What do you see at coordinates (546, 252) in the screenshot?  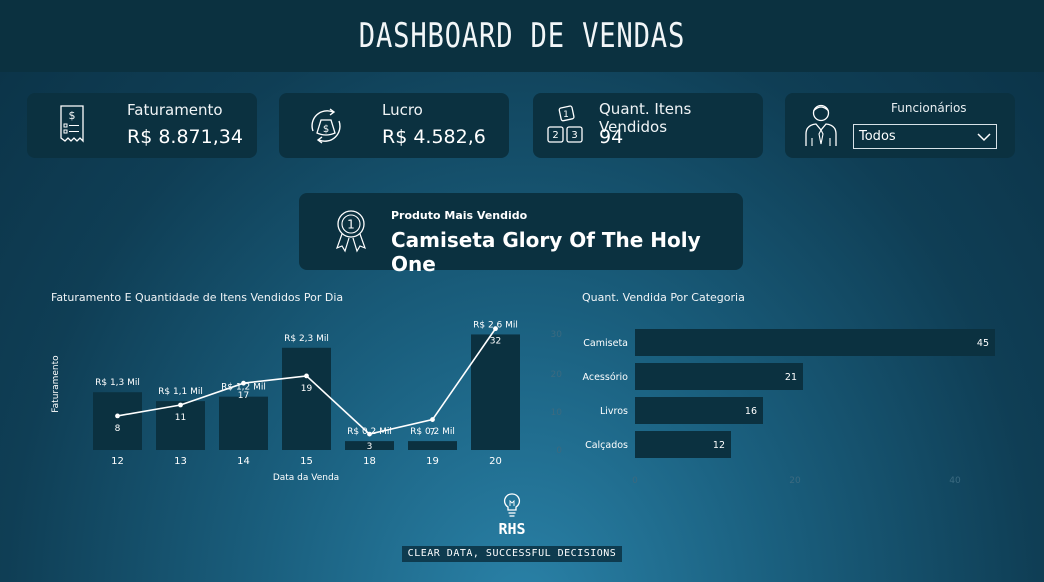 I see `top-product-value: Camiseta Glory Of The Holy One` at bounding box center [546, 252].